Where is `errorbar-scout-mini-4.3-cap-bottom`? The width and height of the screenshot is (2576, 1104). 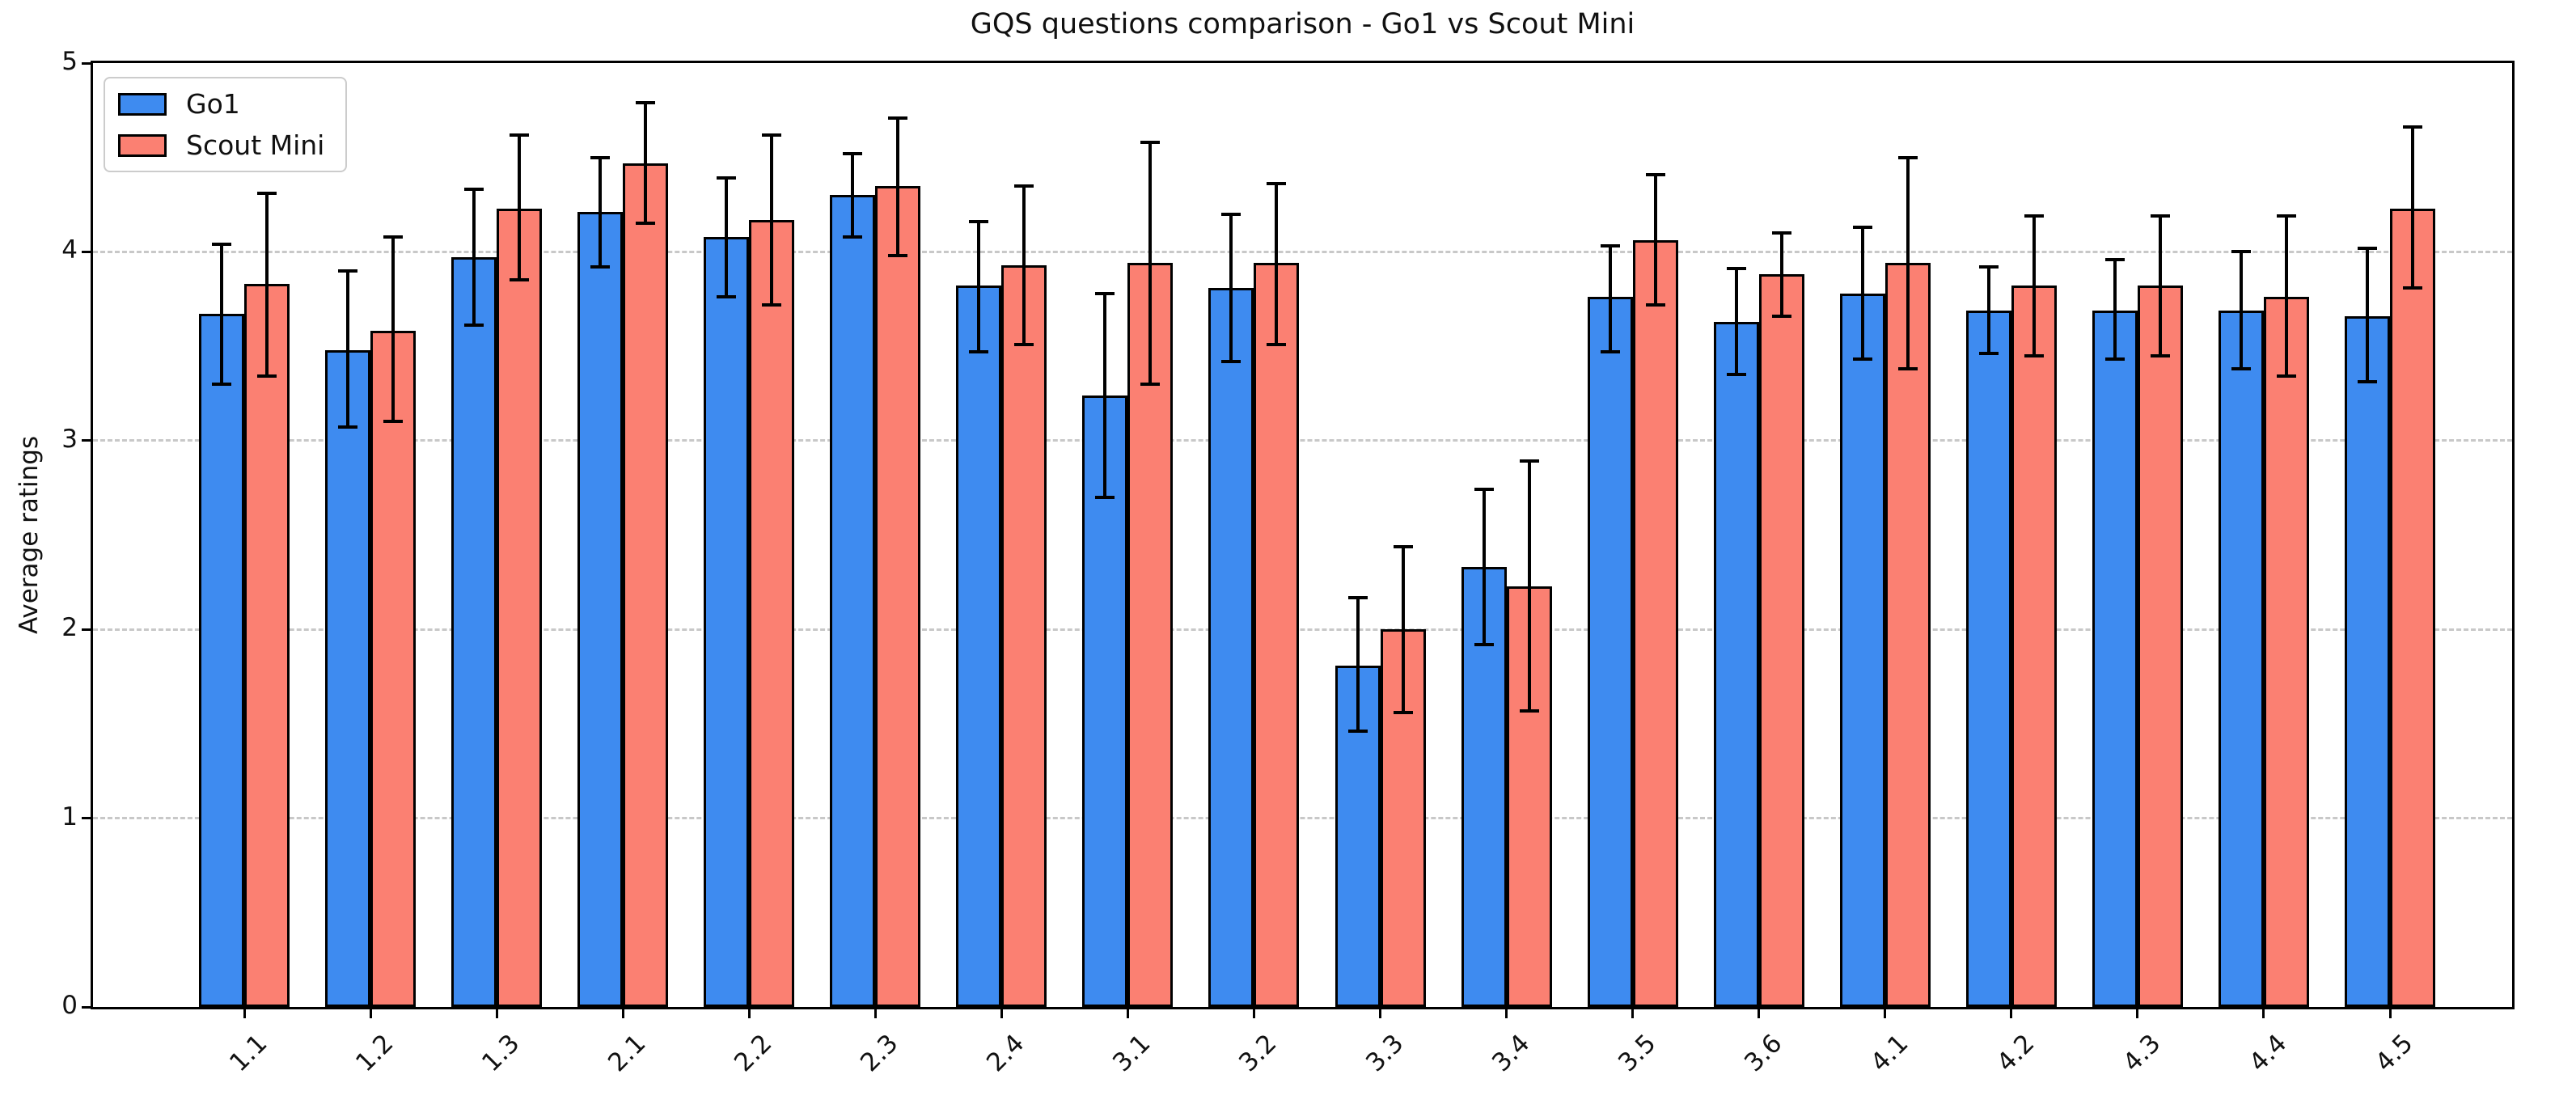 errorbar-scout-mini-4.3-cap-bottom is located at coordinates (2160, 355).